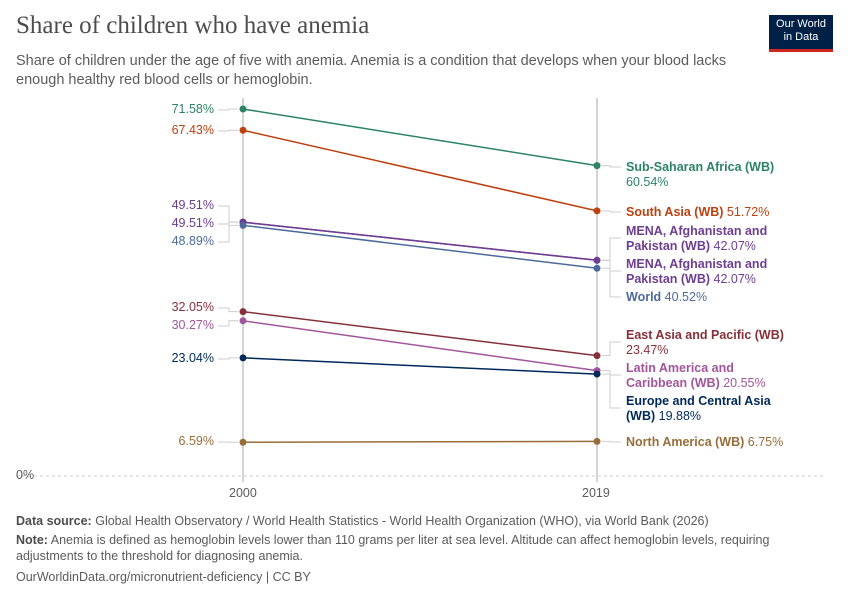 Image resolution: width=850 pixels, height=600 pixels. What do you see at coordinates (801, 24) in the screenshot?
I see `logo-line1: Our World` at bounding box center [801, 24].